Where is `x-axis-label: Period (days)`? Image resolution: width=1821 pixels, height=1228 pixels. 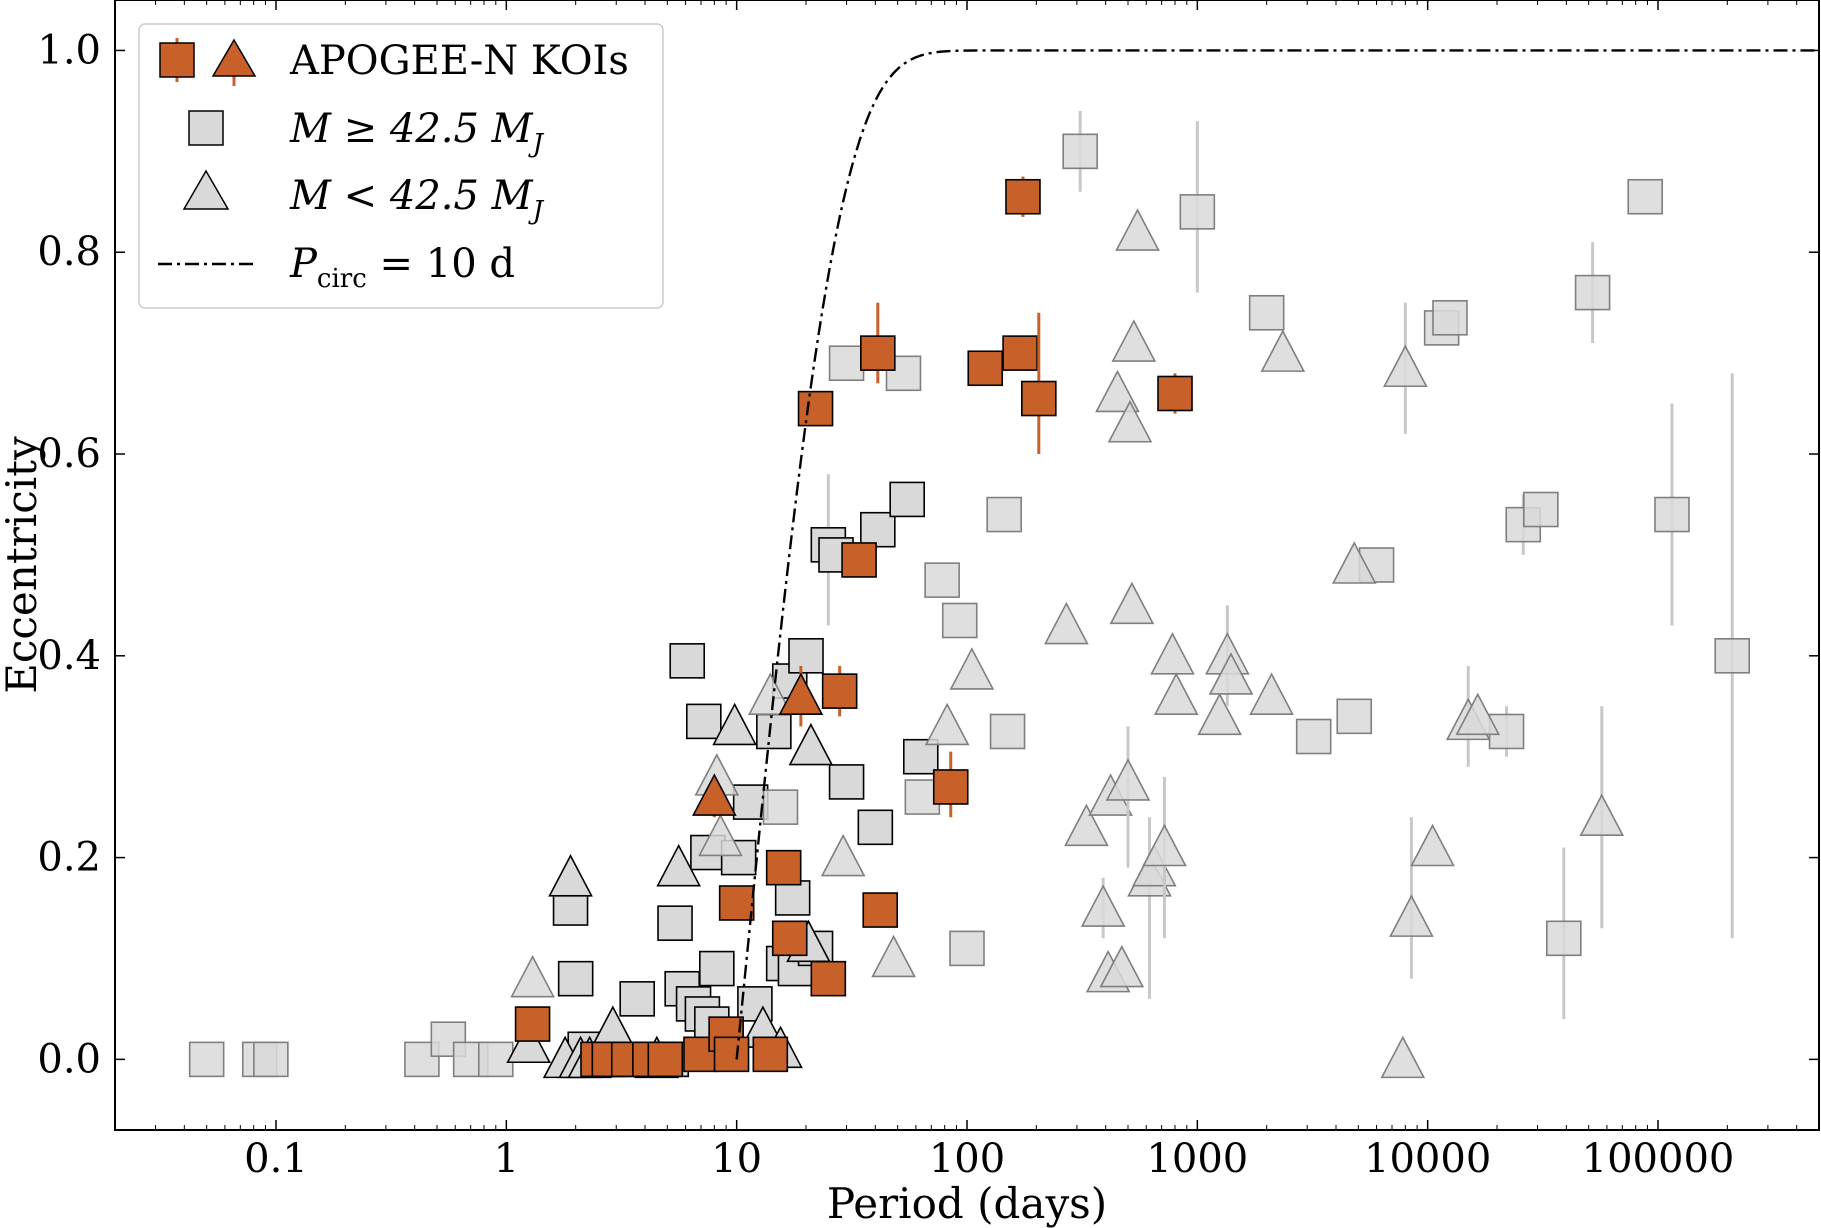 x-axis-label: Period (days) is located at coordinates (967, 1203).